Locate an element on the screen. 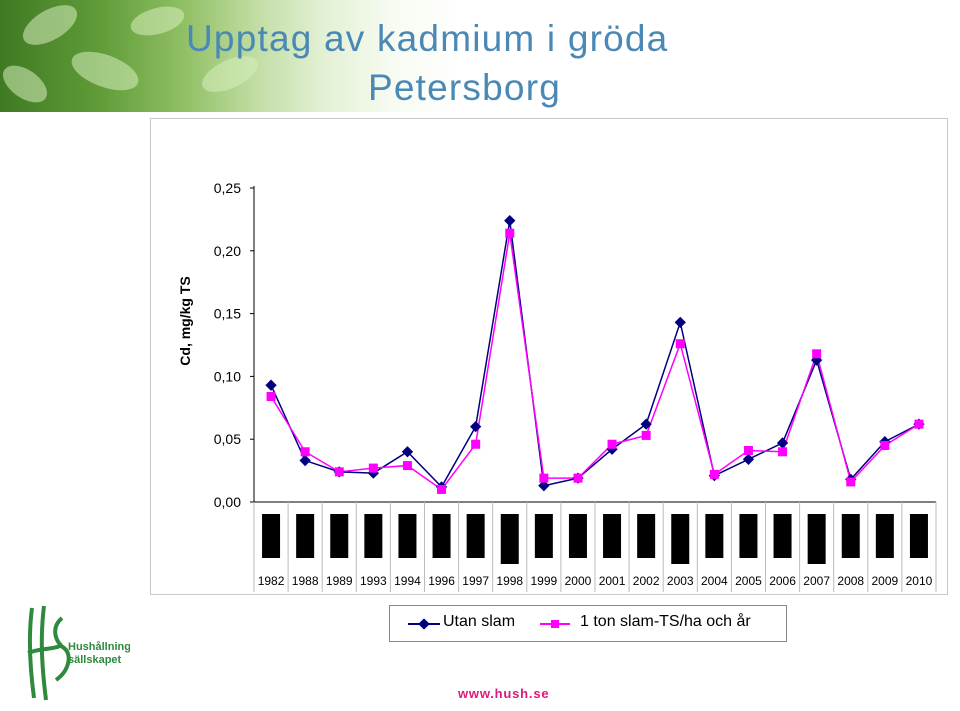 This screenshot has height=711, width=960. x-tick-label: 2008 is located at coordinates (850, 581).